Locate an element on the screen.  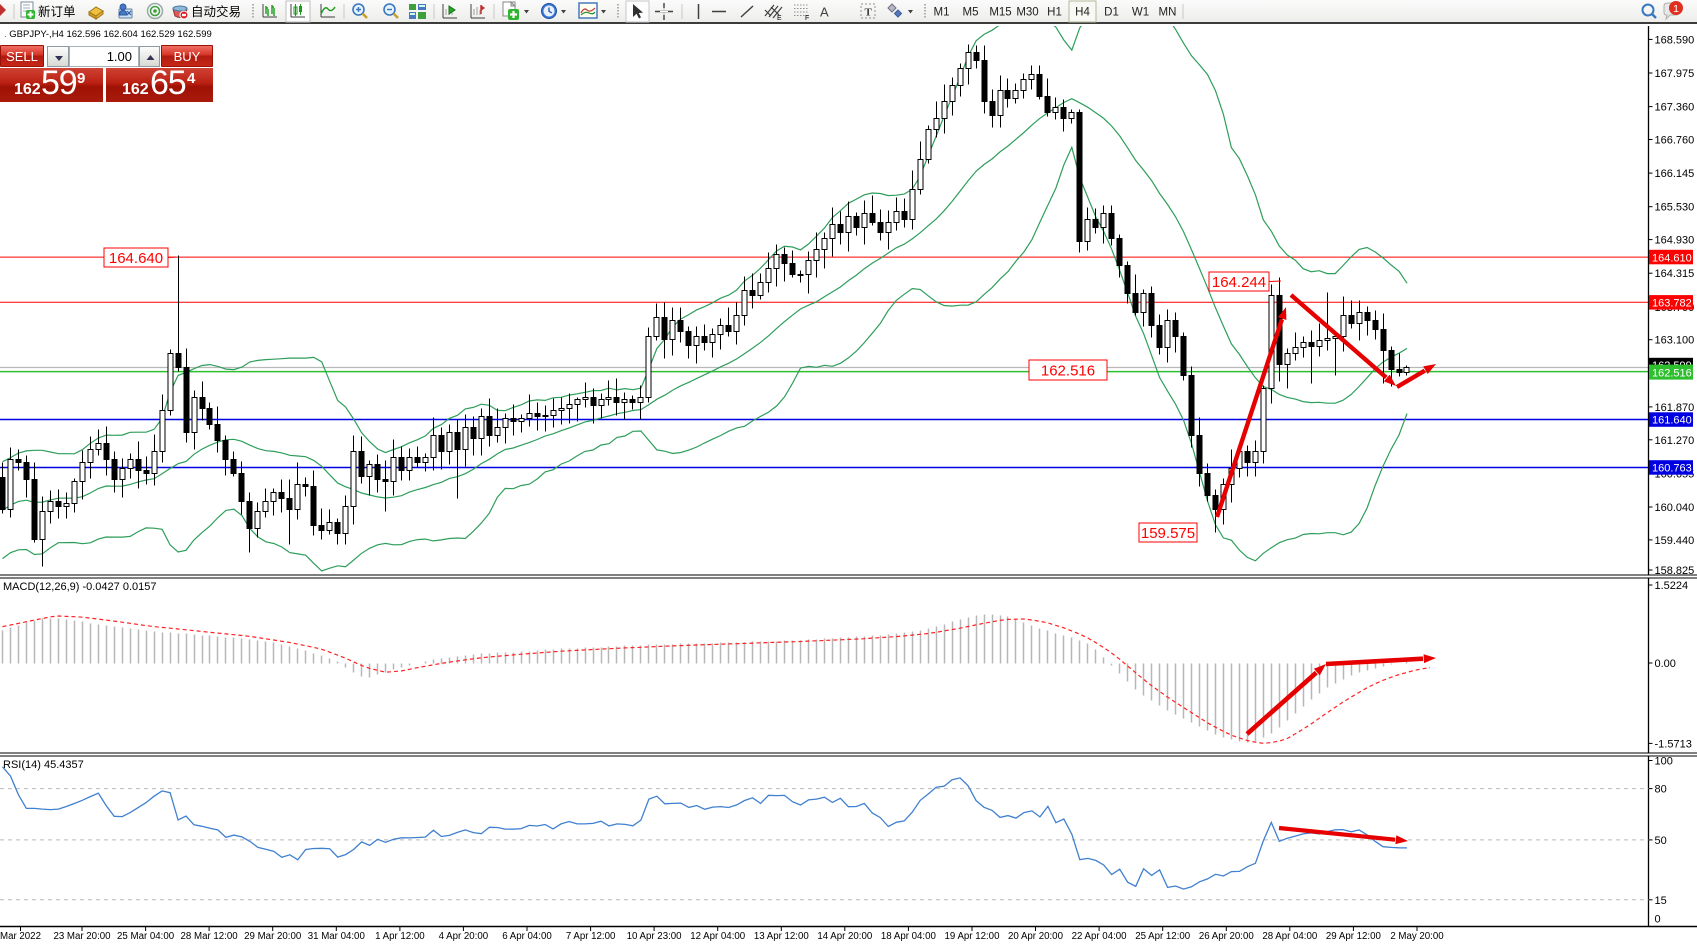
svg-text: 166.145 is located at coordinates (1675, 174).